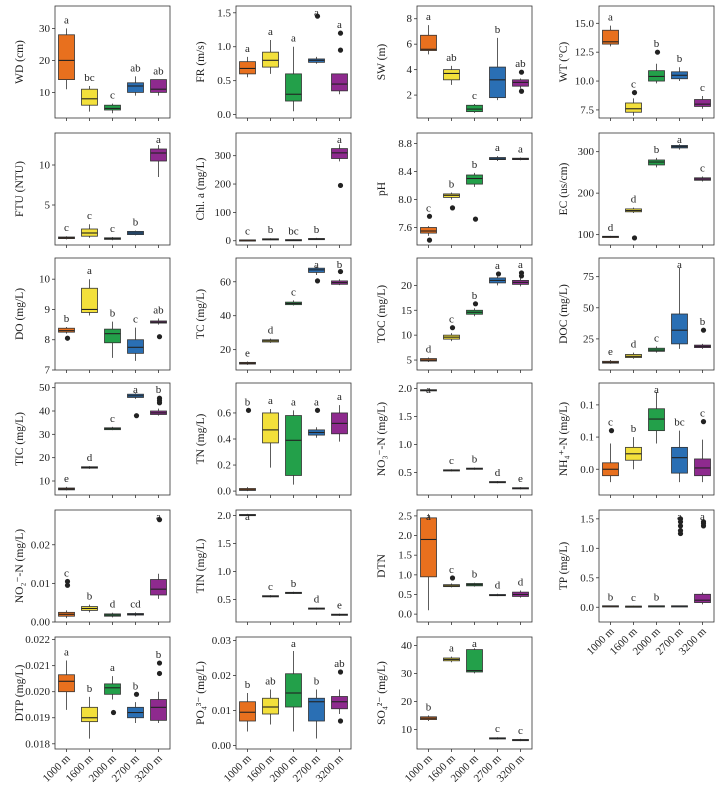  I want to click on significance-letter: bc, so click(89, 78).